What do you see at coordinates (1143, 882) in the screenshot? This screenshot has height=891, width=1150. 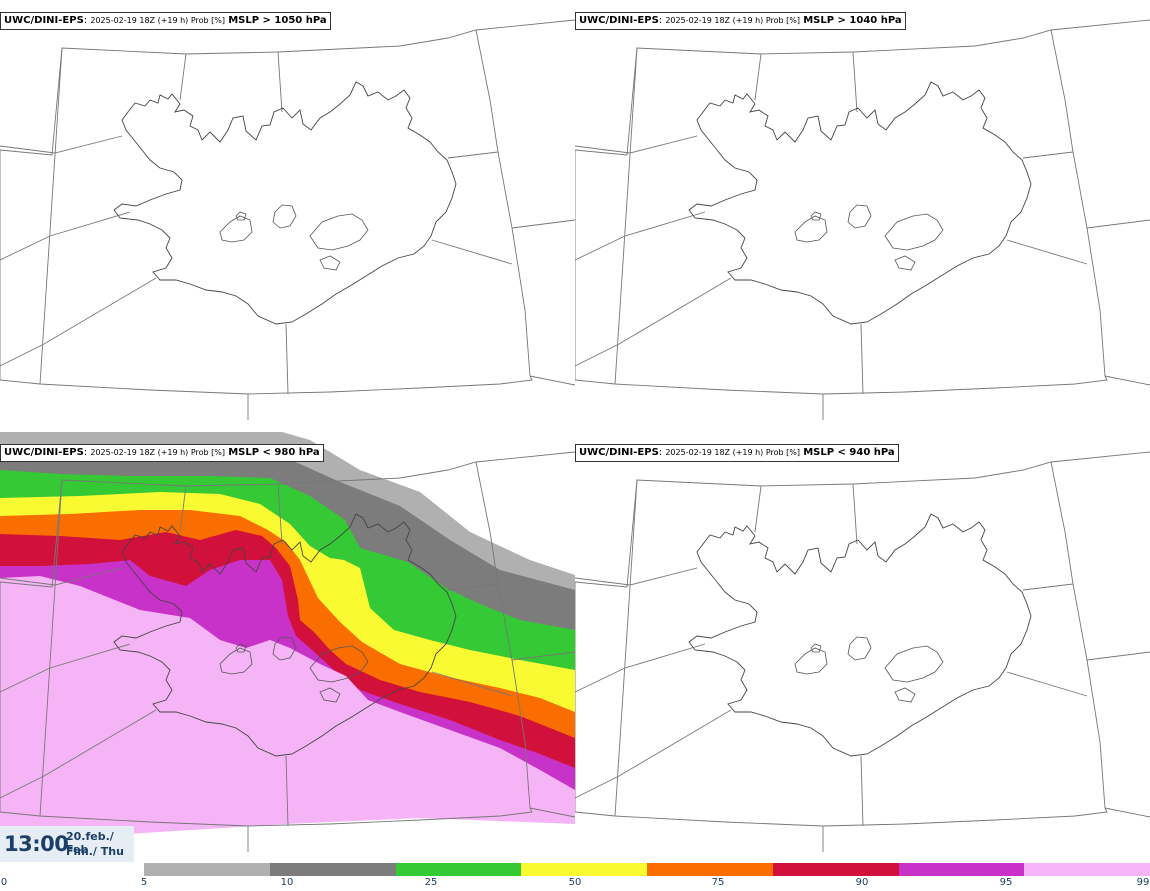 I see `colorbar-tick-label: 99` at bounding box center [1143, 882].